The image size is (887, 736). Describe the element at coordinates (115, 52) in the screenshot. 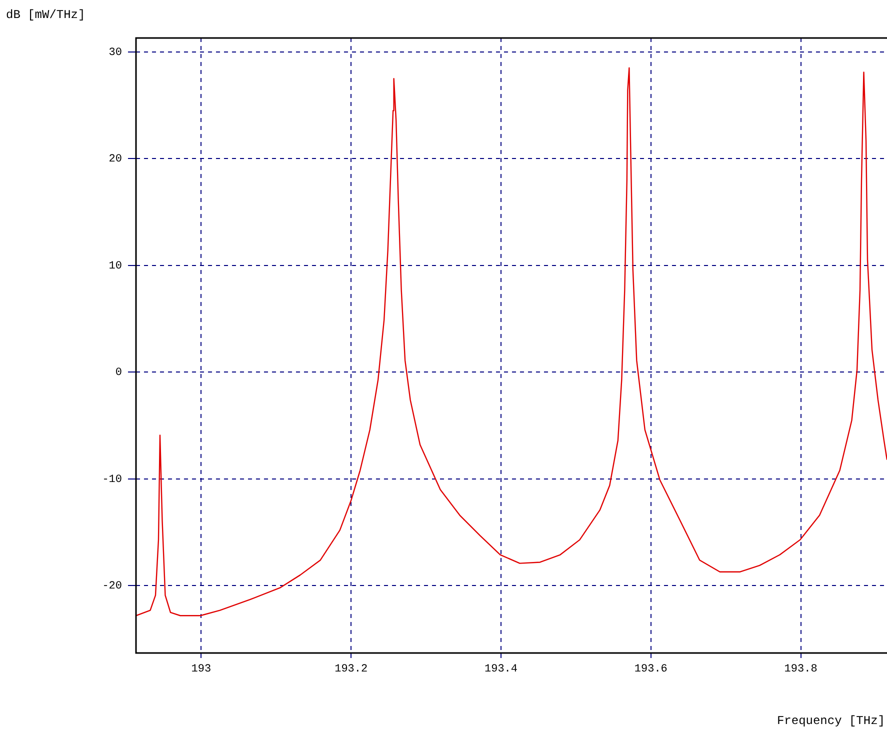

I see `y-tick-label: 30` at that location.